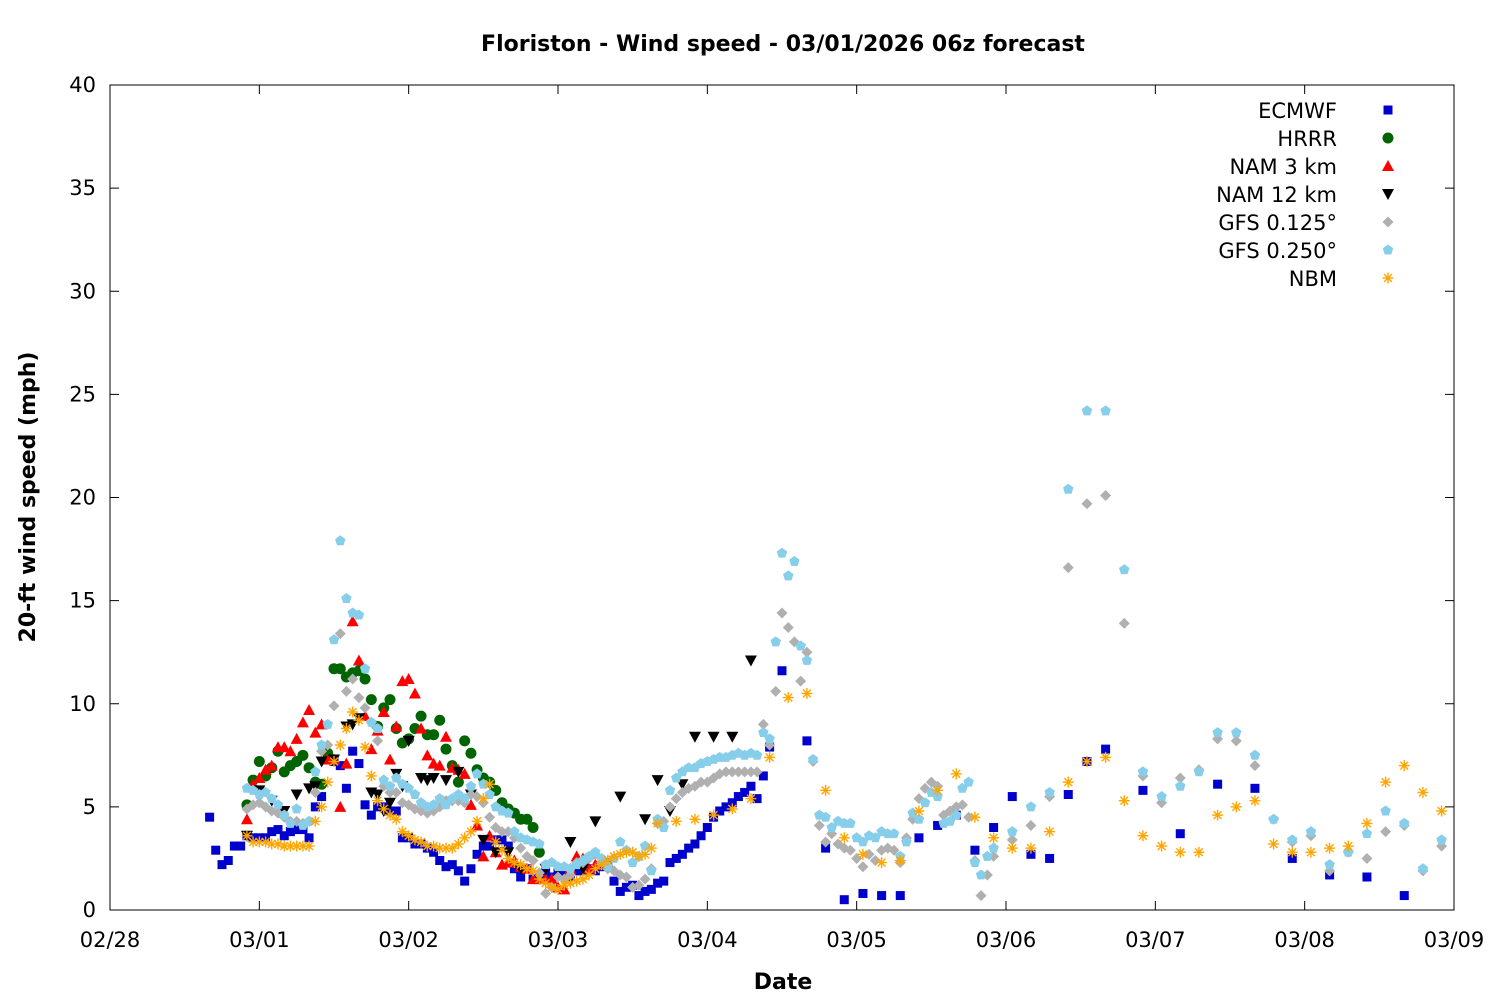 The height and width of the screenshot is (1000, 1500). Describe the element at coordinates (1297, 111) in the screenshot. I see `legend-label: ECMWF` at that location.